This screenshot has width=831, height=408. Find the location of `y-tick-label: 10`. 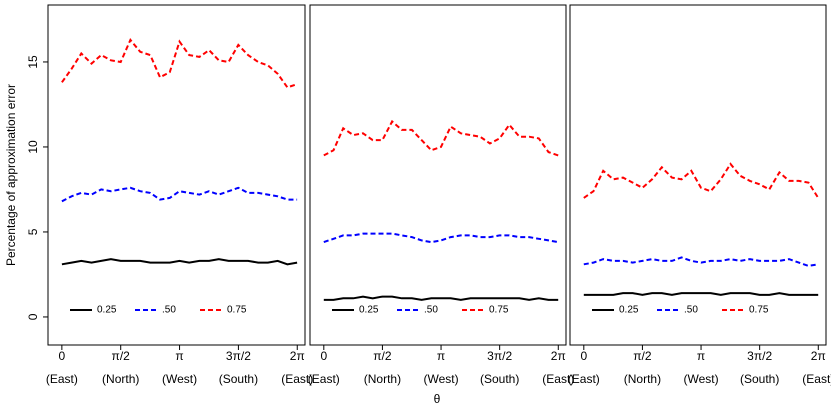

y-tick-label: 10 is located at coordinates (33, 147).